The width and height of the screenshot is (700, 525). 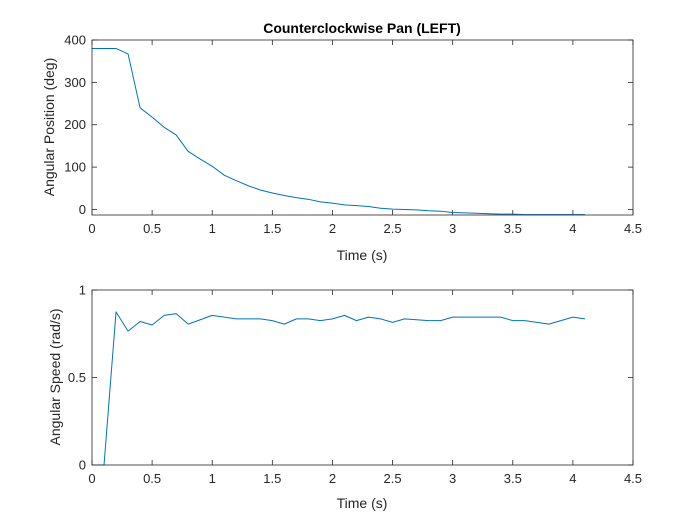 I want to click on speed-xtick-label: 0.5, so click(x=152, y=478).